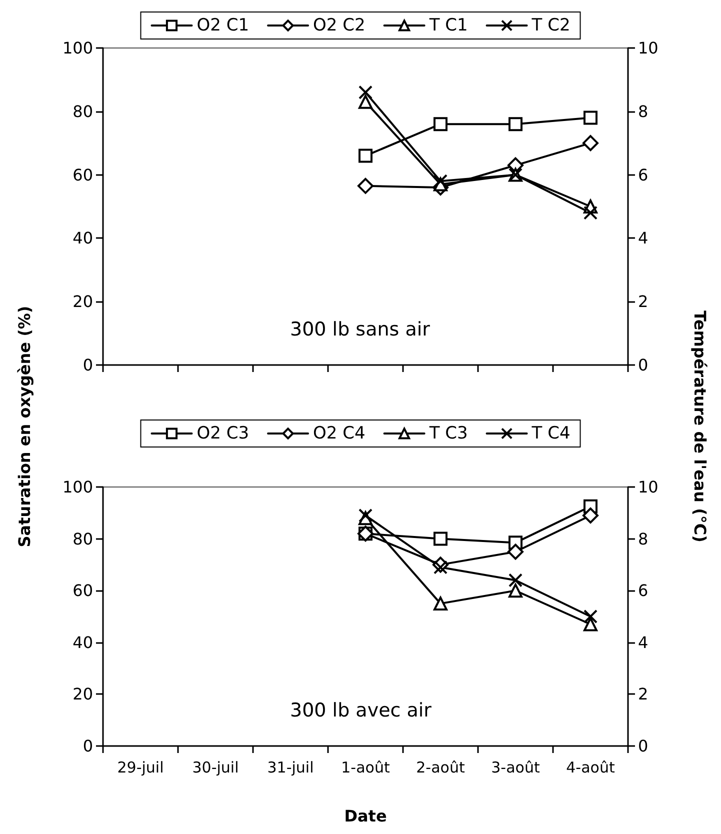 The image size is (721, 834). What do you see at coordinates (24, 427) in the screenshot?
I see `y-axis-title: Saturation en oxygène (%)` at bounding box center [24, 427].